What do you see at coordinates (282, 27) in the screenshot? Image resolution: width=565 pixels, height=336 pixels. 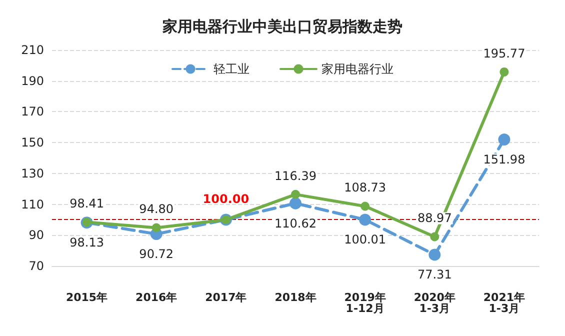 I see `chart-title: 家用电器行业中美出口贸易指数走势` at bounding box center [282, 27].